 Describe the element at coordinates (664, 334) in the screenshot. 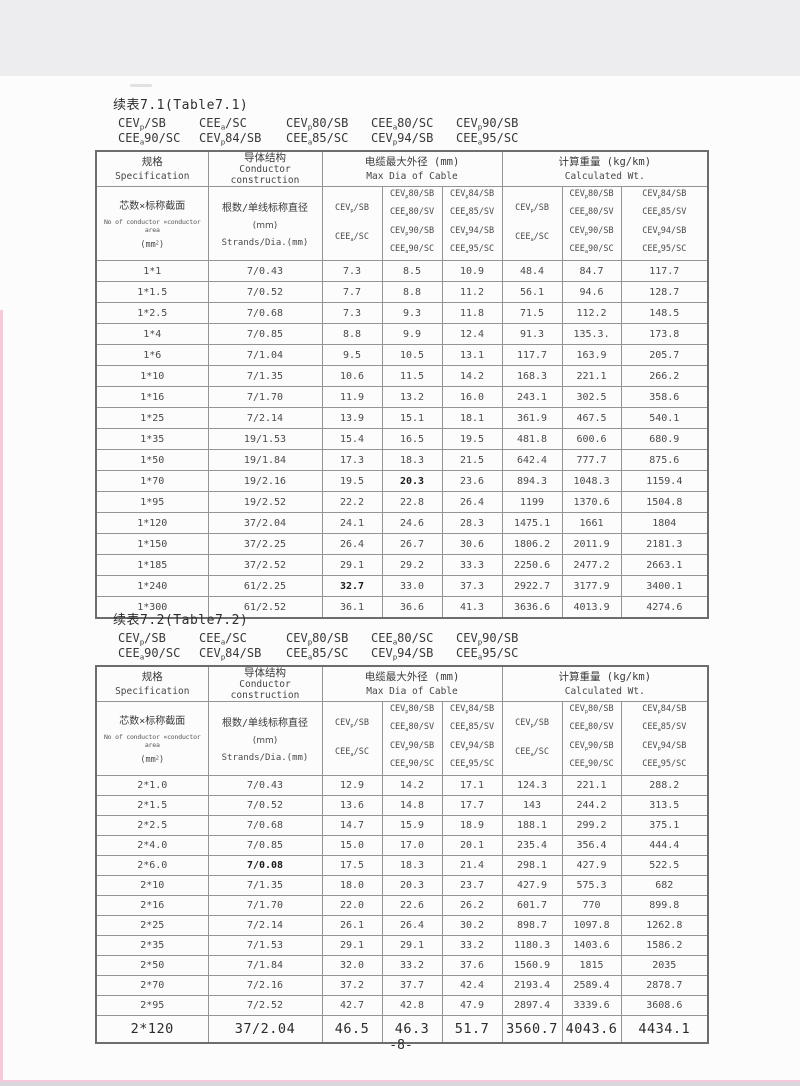

I see `cell: 173.8` at that location.